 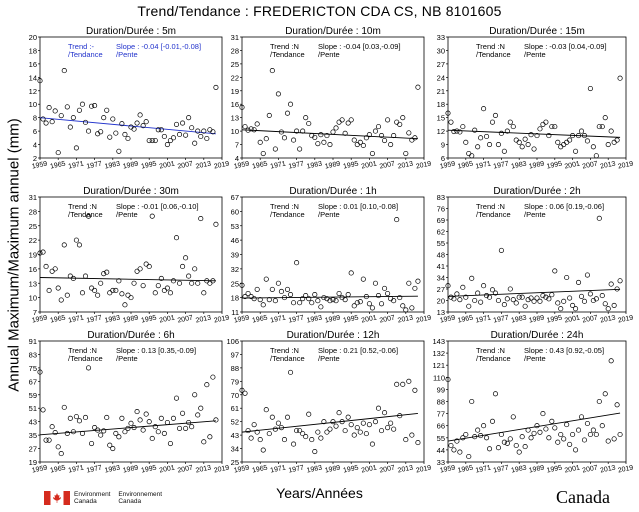 What do you see at coordinates (156, 350) in the screenshot?
I see `slope-label: Slope : 0.13 [0.35,-0.09]` at bounding box center [156, 350].